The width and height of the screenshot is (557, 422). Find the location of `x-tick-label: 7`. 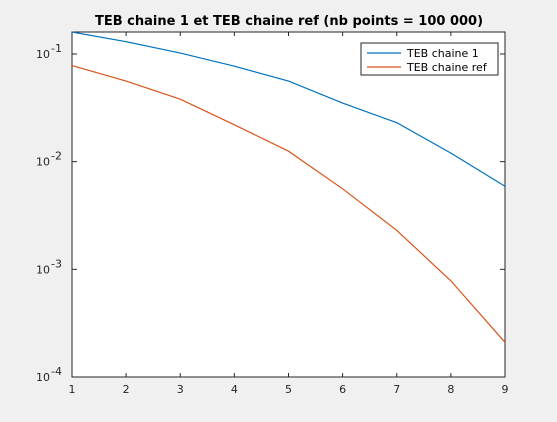

x-tick-label: 7 is located at coordinates (396, 389).